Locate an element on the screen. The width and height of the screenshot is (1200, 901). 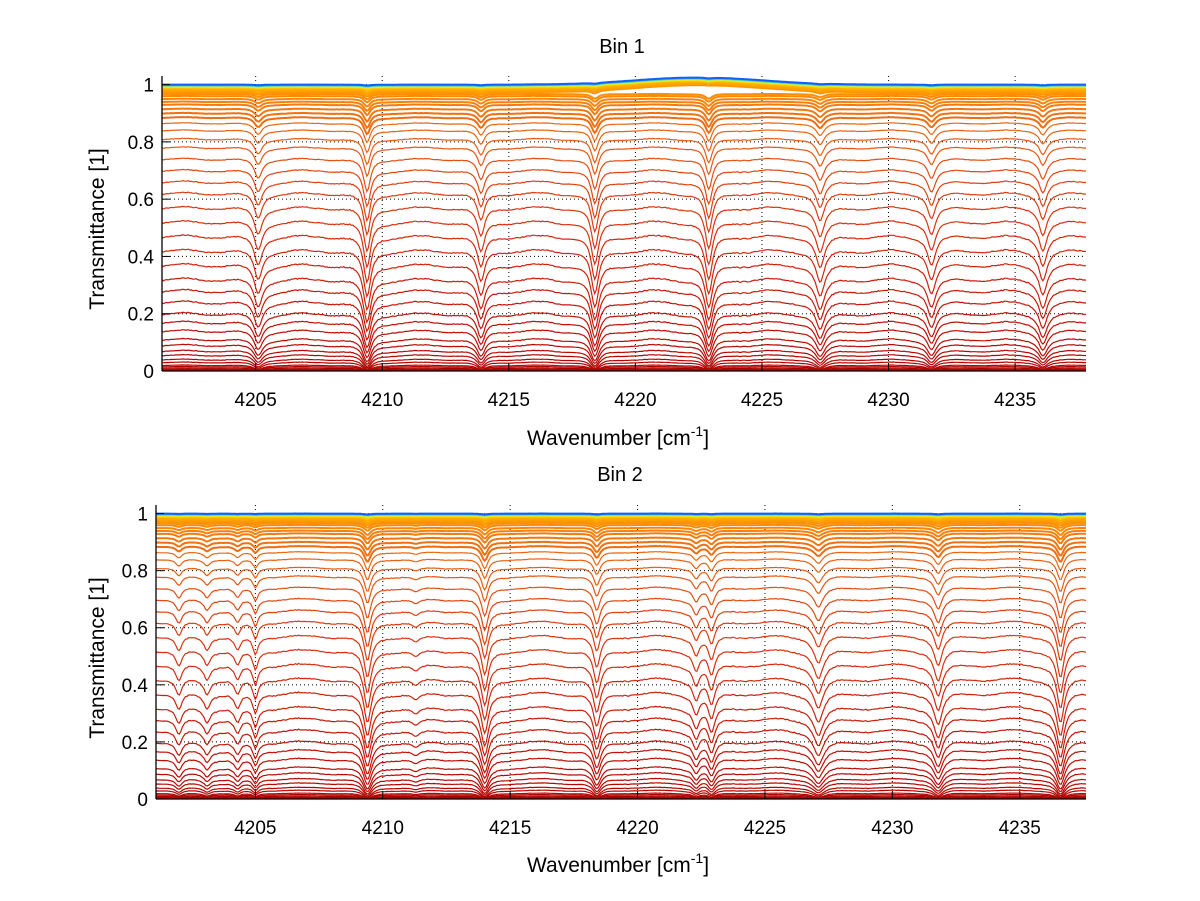
y-tick-label: 1 is located at coordinates (142, 515).